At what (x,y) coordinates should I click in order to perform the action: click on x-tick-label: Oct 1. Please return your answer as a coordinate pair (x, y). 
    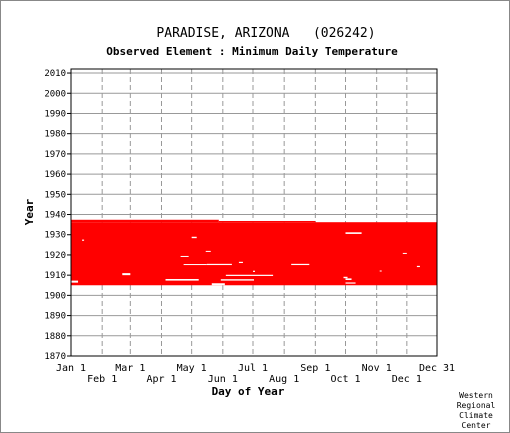
    Looking at the image, I should click on (345, 379).